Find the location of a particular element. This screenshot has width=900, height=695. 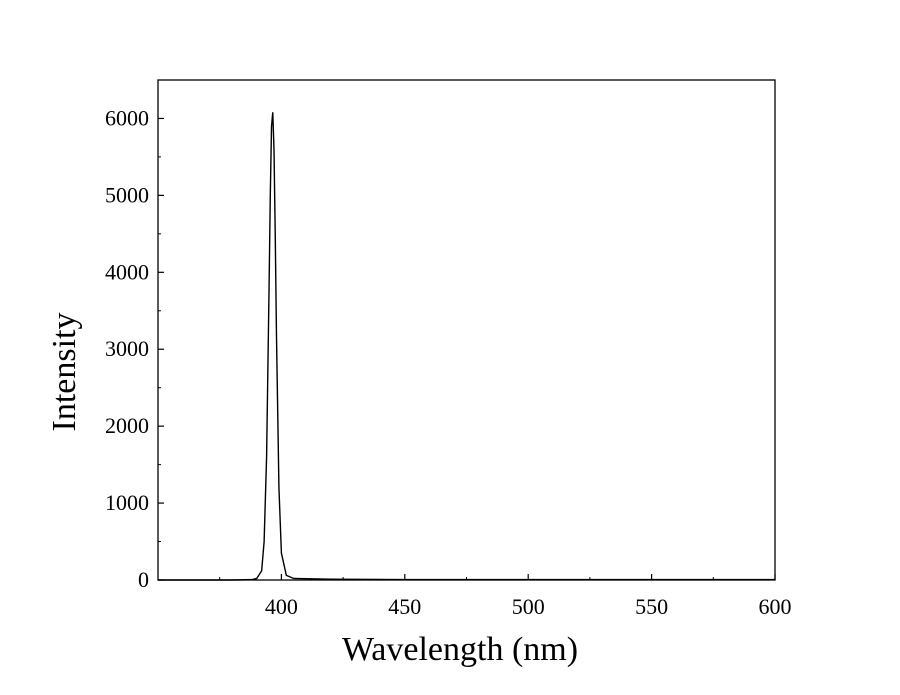

x-tick-label: 500 is located at coordinates (528, 606).